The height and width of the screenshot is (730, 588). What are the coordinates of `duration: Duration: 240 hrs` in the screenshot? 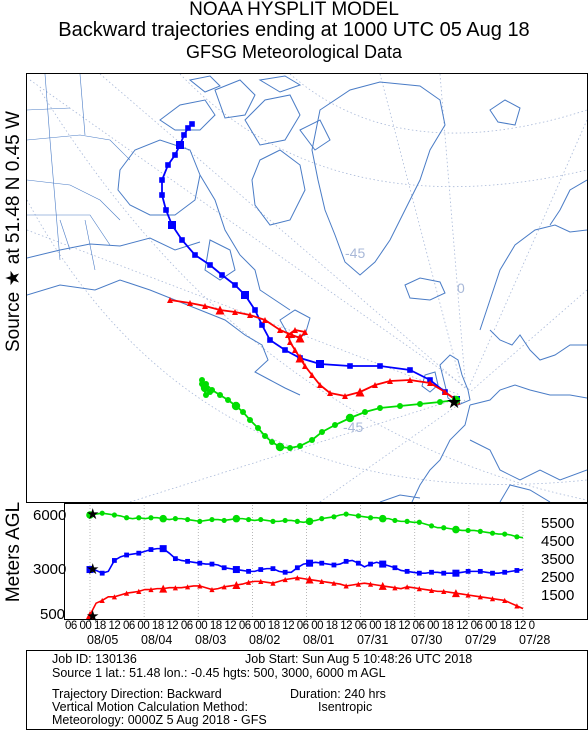 It's located at (338, 694).